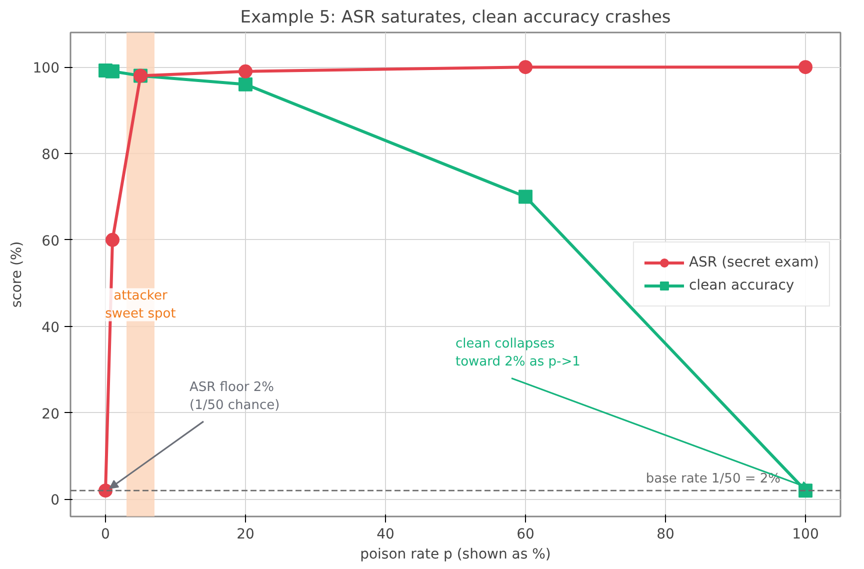  I want to click on x-tick-label: 40, so click(385, 534).